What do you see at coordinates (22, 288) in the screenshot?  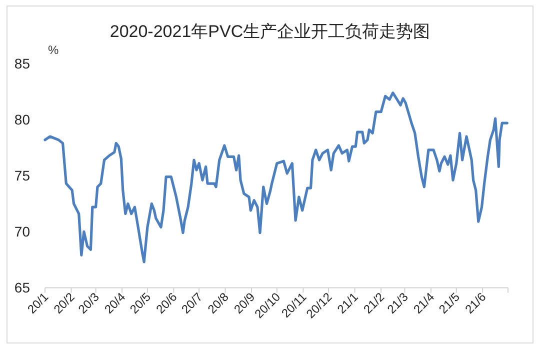 I see `y-tick-label: 65` at bounding box center [22, 288].